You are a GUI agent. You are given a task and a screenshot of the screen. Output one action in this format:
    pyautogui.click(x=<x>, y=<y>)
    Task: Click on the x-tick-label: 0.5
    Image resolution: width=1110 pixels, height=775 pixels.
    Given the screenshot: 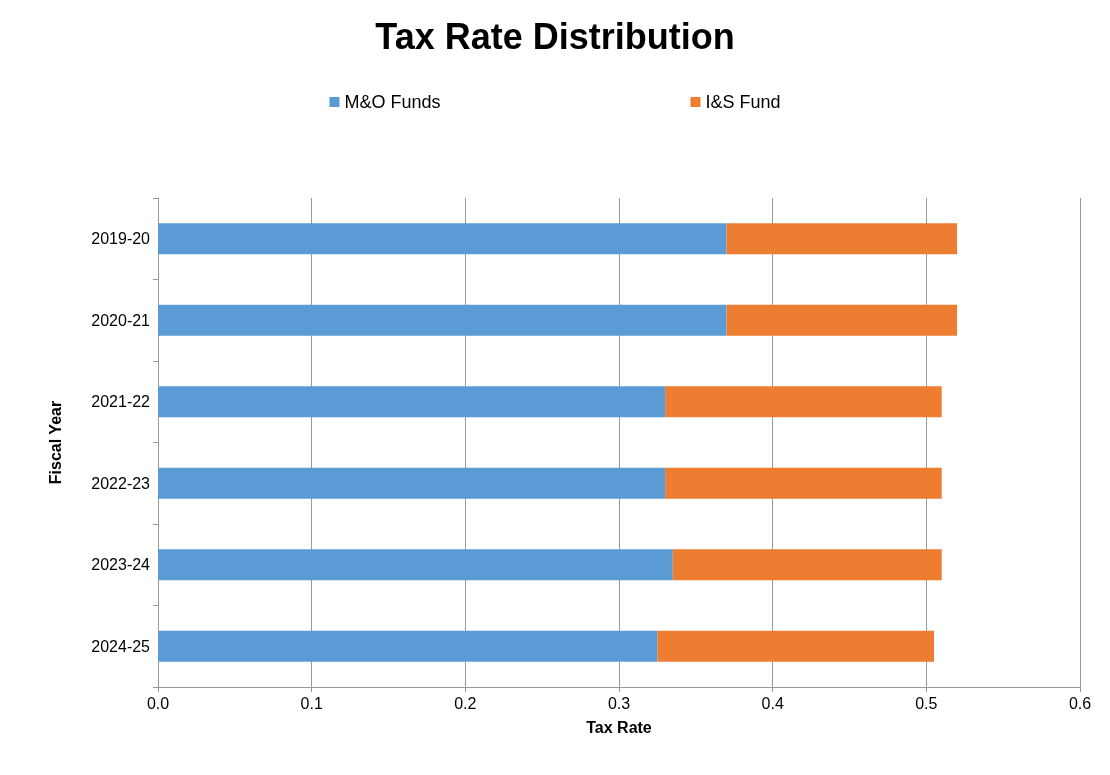 What is the action you would take?
    pyautogui.click(x=926, y=703)
    